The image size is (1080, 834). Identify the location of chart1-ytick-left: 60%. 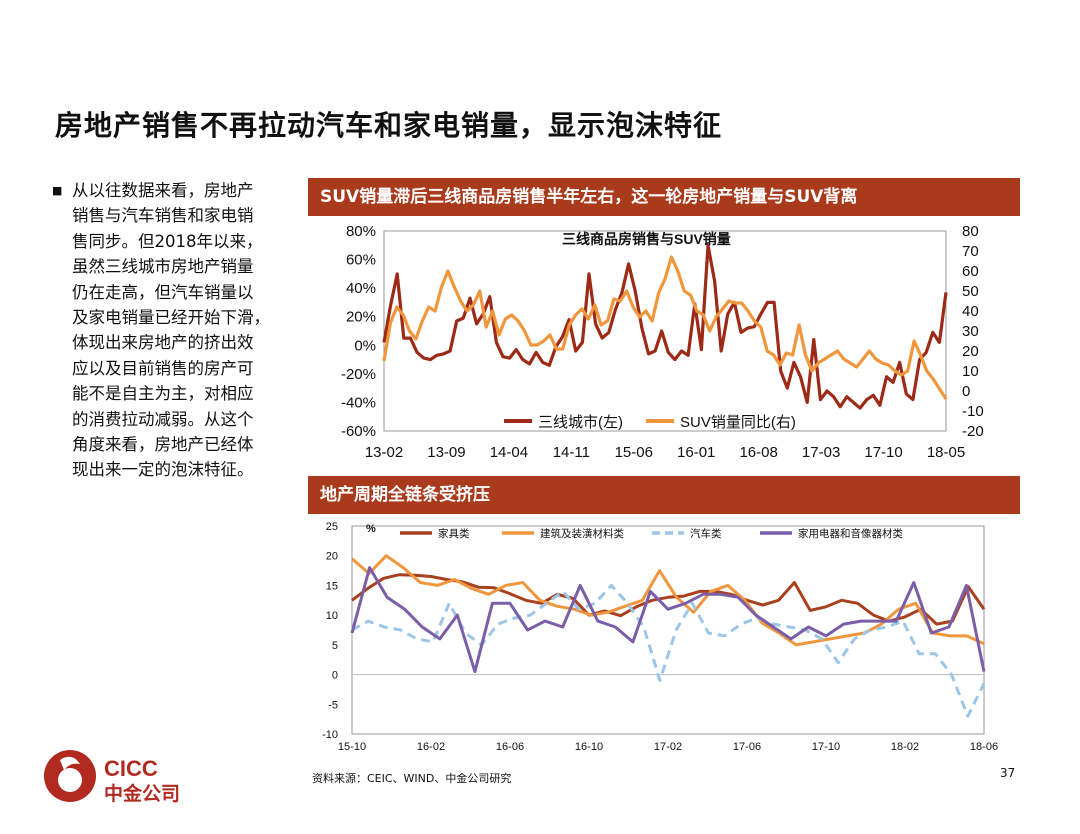
(361, 260).